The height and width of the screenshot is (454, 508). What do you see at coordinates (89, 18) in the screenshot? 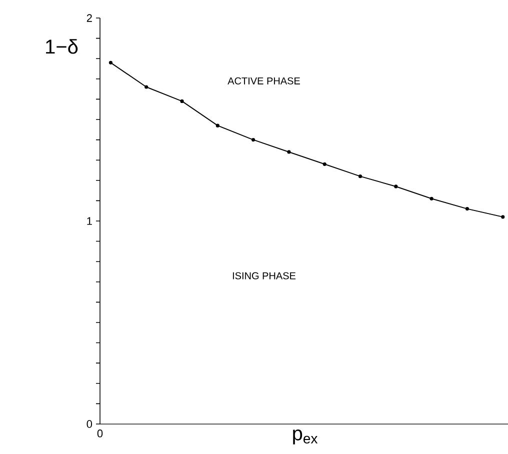
I see `y-tick-label: 2` at bounding box center [89, 18].